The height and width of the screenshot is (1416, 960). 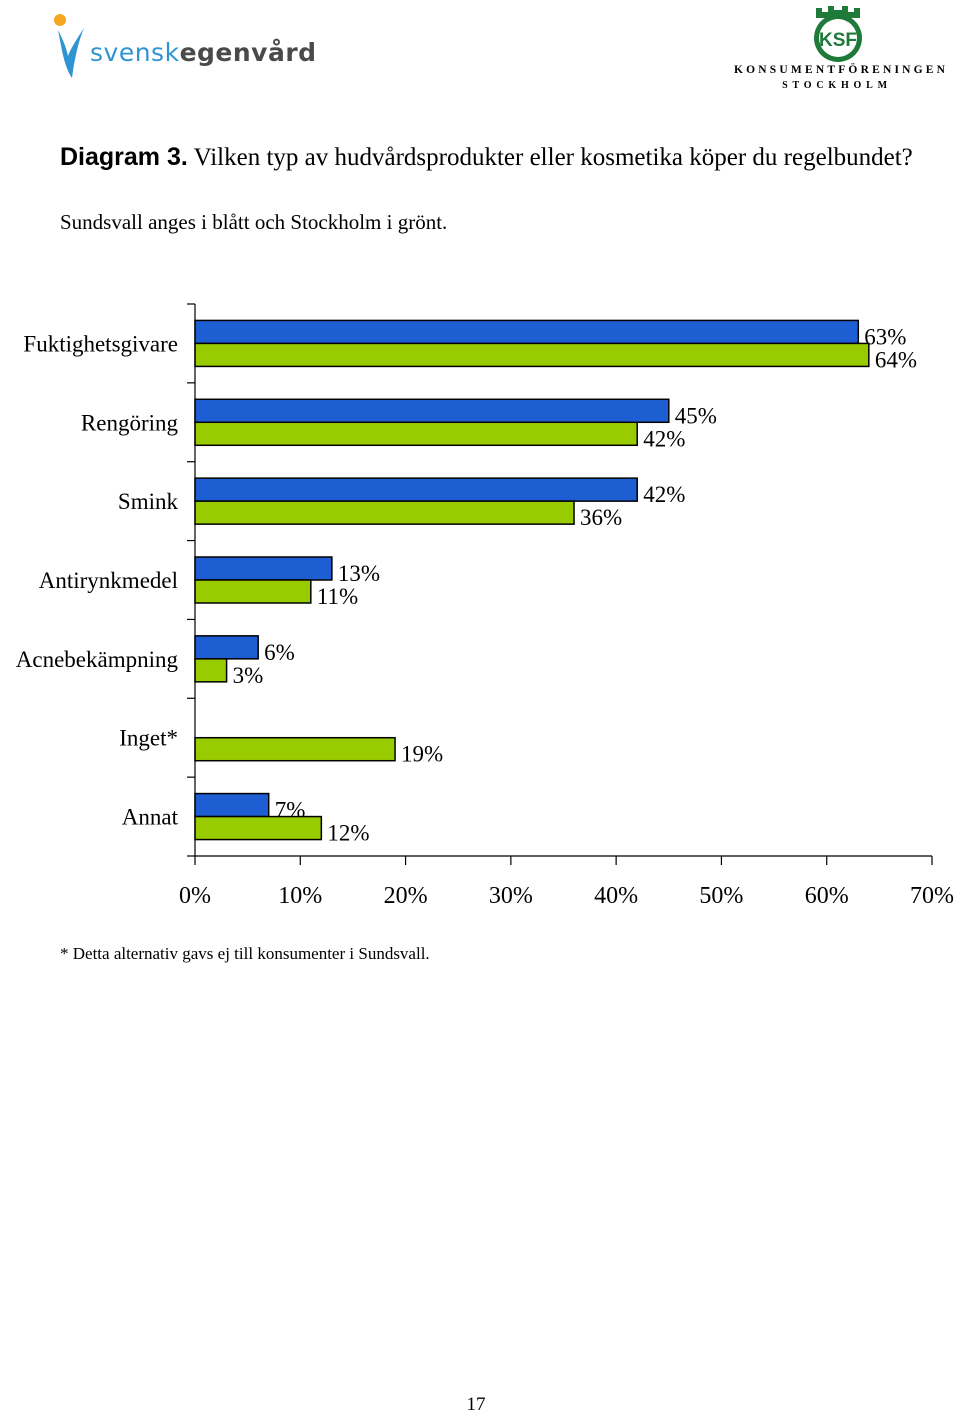 I want to click on category-label: Rengöring, so click(x=130, y=422).